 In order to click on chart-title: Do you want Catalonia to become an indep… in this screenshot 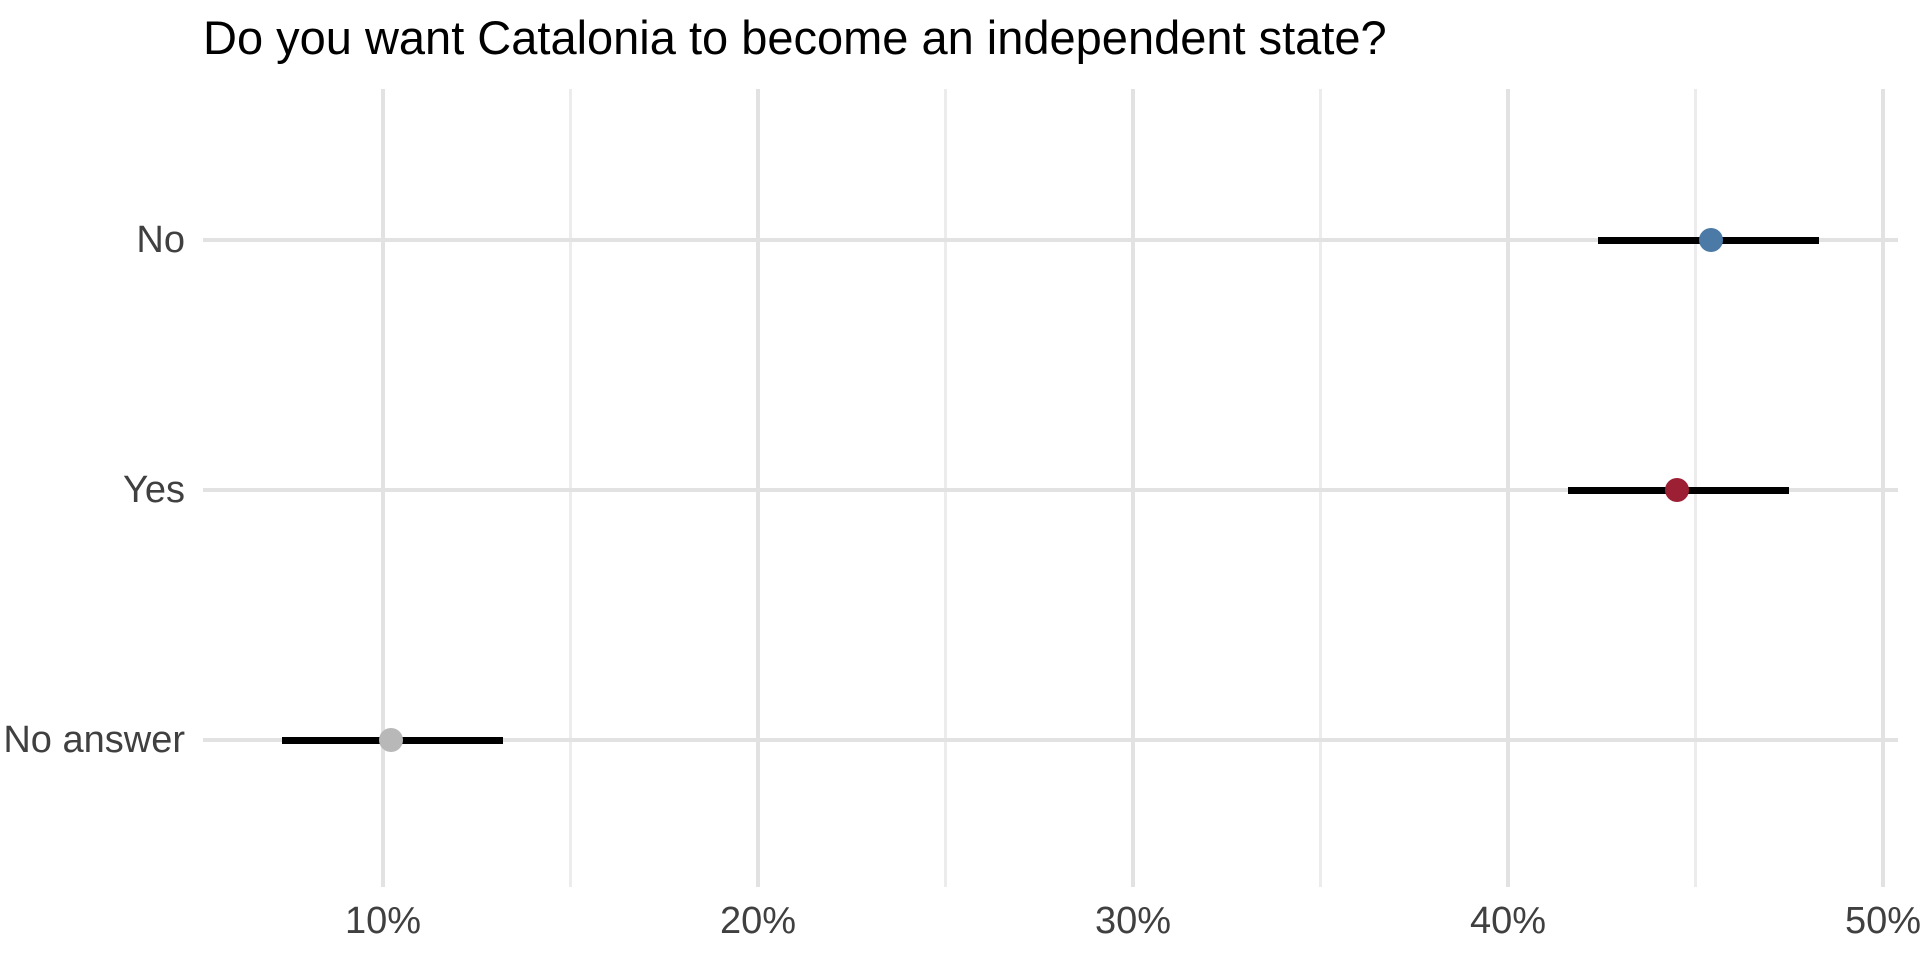, I will do `click(795, 37)`.